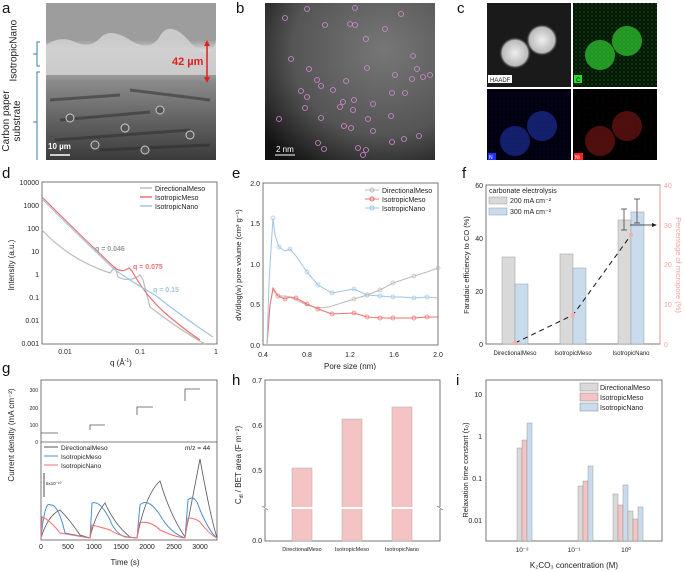 Image resolution: width=685 pixels, height=572 pixels. Describe the element at coordinates (34, 391) in the screenshot. I see `svg-text: 300` at that location.